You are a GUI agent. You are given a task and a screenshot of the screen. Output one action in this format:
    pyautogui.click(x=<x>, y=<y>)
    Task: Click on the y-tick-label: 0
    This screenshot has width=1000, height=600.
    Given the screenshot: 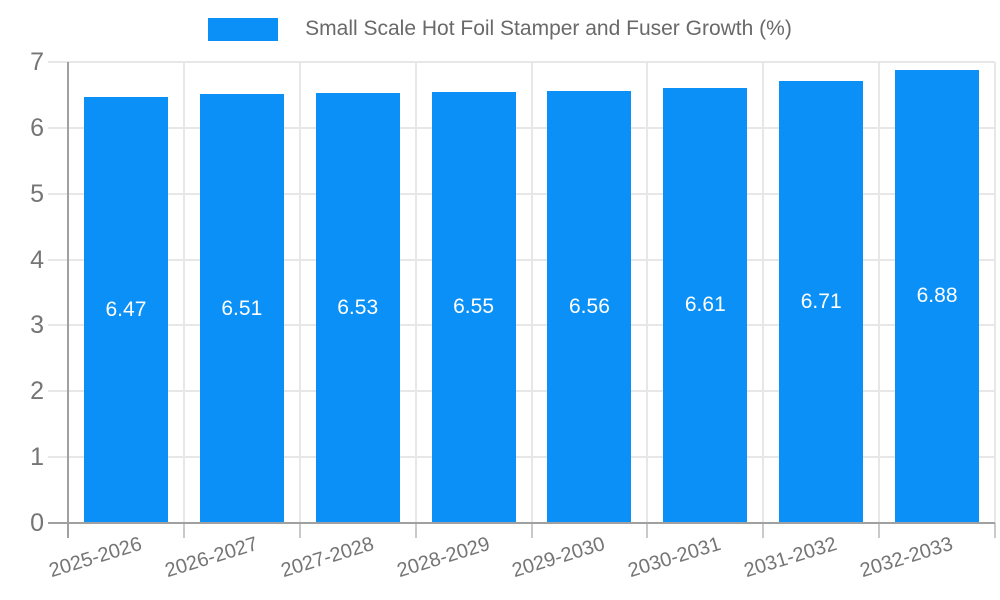 What is the action you would take?
    pyautogui.click(x=37, y=523)
    